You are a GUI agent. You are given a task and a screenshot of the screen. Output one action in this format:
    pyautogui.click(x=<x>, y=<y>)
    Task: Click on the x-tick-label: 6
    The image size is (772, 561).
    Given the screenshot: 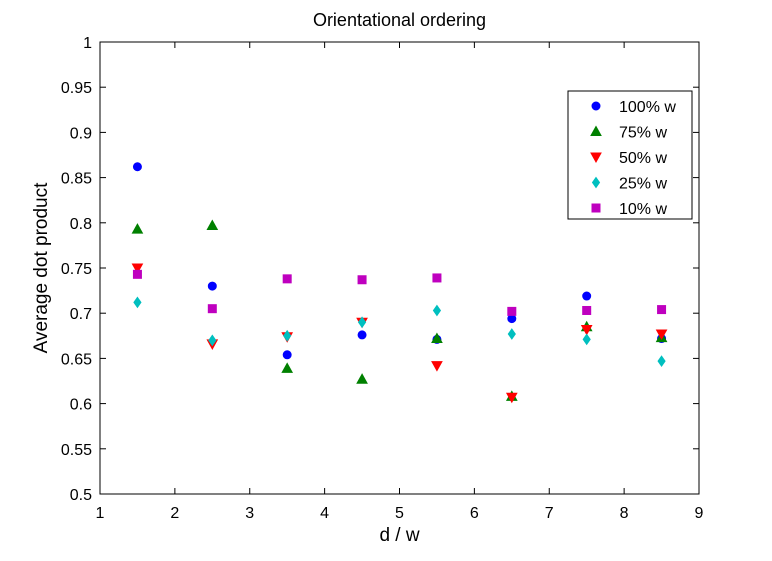 What is the action you would take?
    pyautogui.click(x=474, y=513)
    